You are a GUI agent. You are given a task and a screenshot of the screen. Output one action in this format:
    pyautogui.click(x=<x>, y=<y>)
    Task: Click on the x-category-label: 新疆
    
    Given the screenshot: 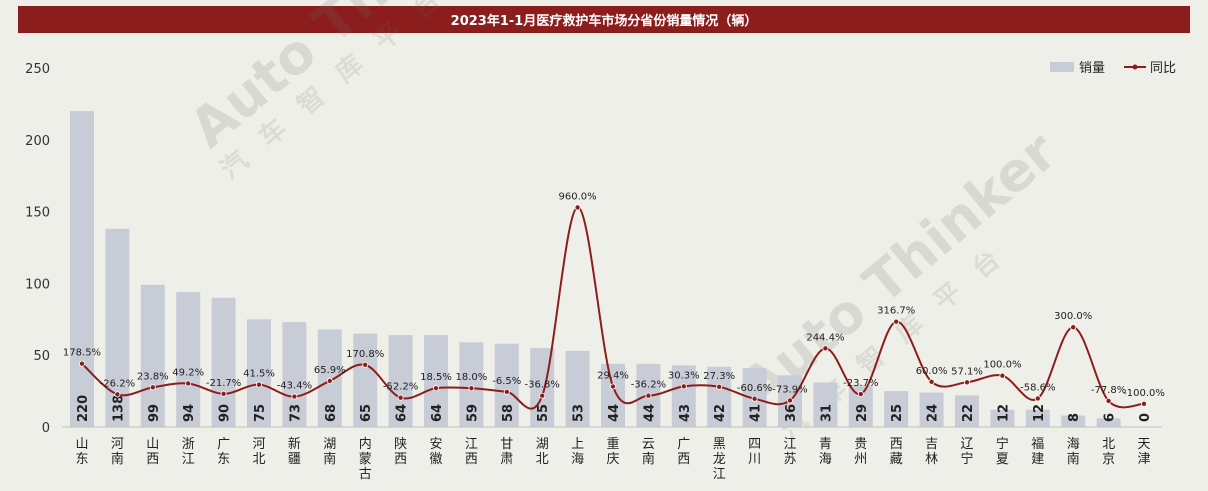 What is the action you would take?
    pyautogui.click(x=294, y=451)
    